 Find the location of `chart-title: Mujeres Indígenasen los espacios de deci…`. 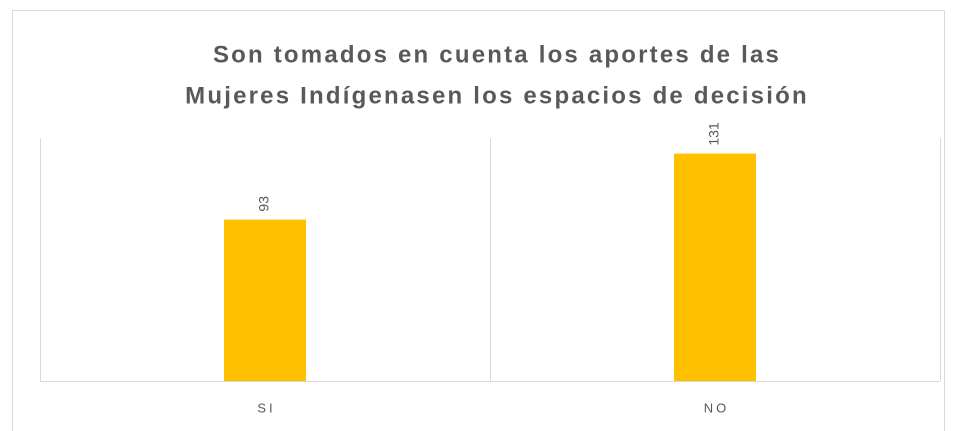

chart-title: Mujeres Indígenasen los espacios de deci… is located at coordinates (497, 95).